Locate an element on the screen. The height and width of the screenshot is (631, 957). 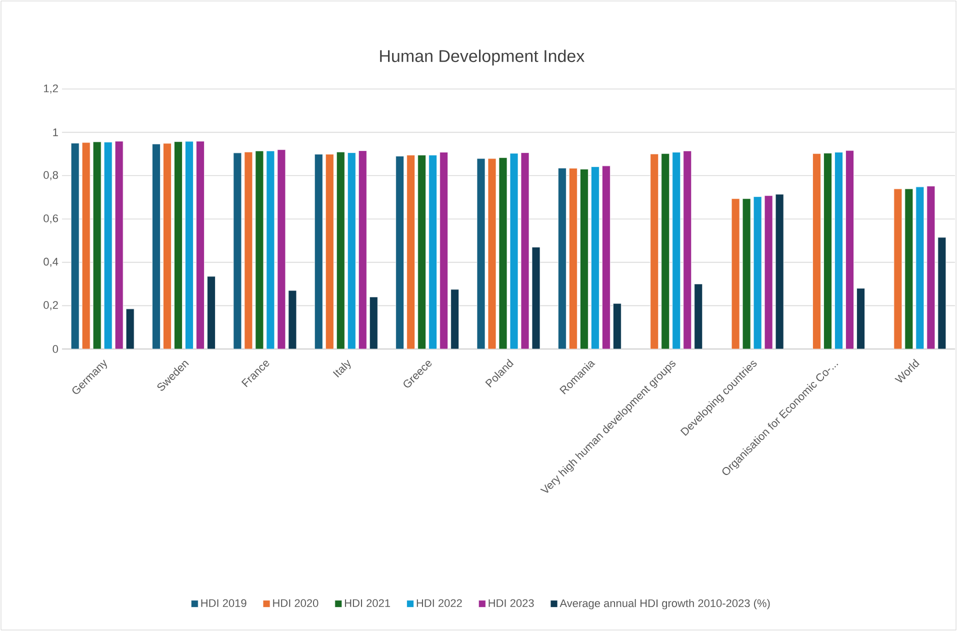
legend-label: HDI 2019 is located at coordinates (223, 603).